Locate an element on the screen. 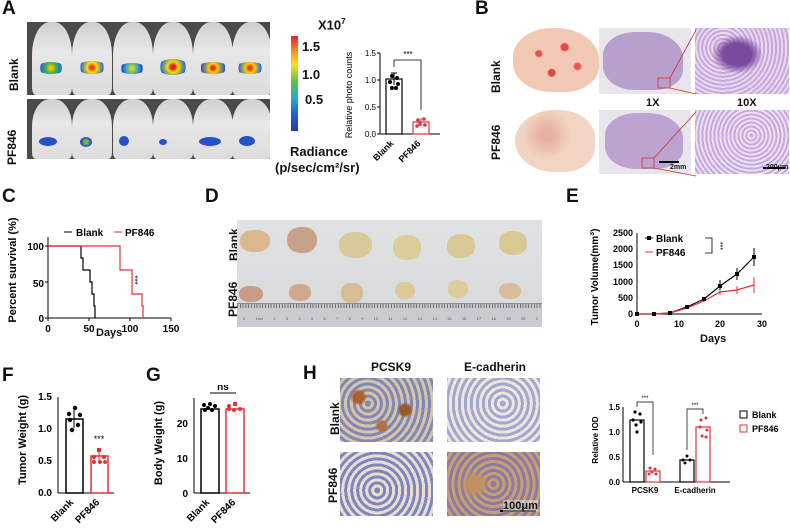  scale-bar-200um: 200μm is located at coordinates (777, 167).